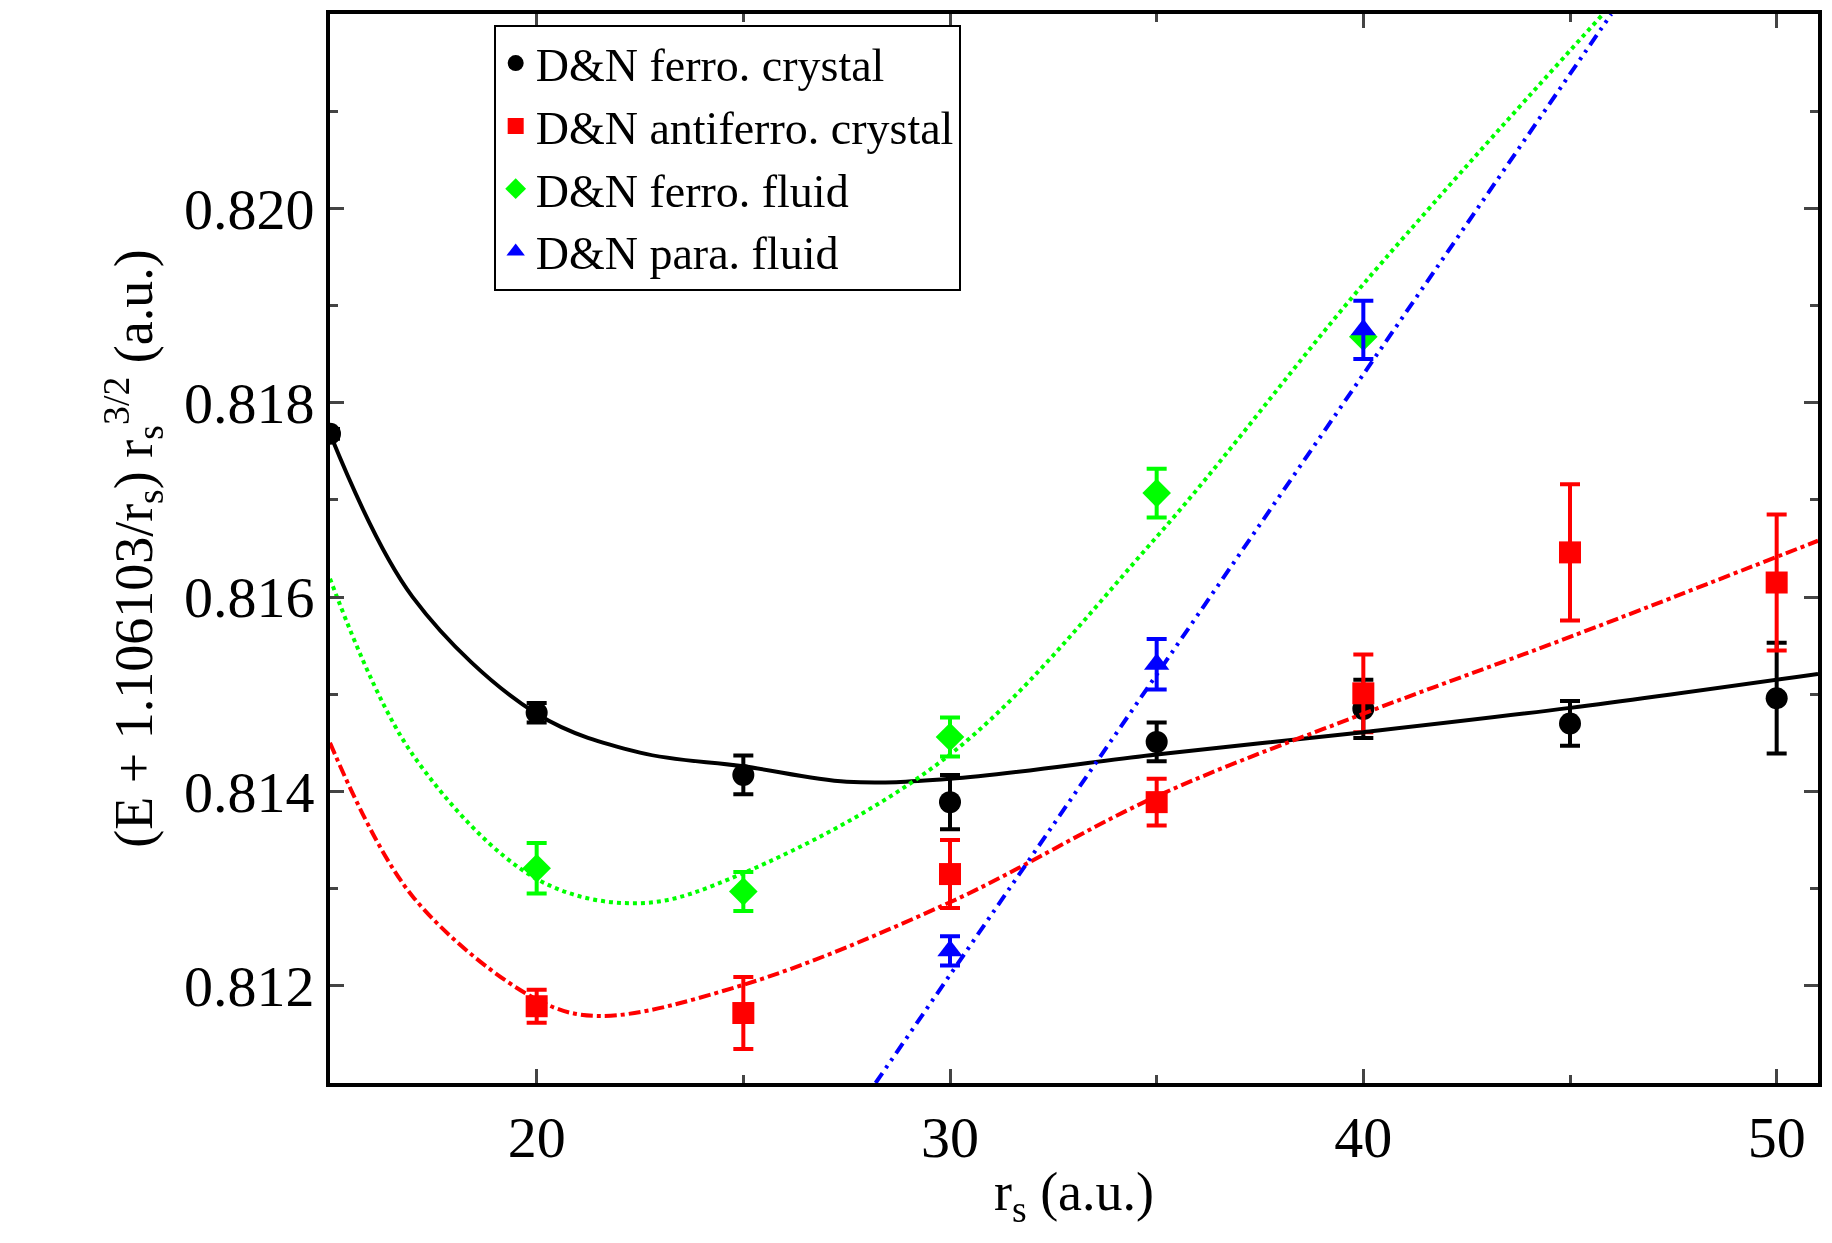 The height and width of the screenshot is (1243, 1832). I want to click on y-tick-label: 0.812, so click(249, 987).